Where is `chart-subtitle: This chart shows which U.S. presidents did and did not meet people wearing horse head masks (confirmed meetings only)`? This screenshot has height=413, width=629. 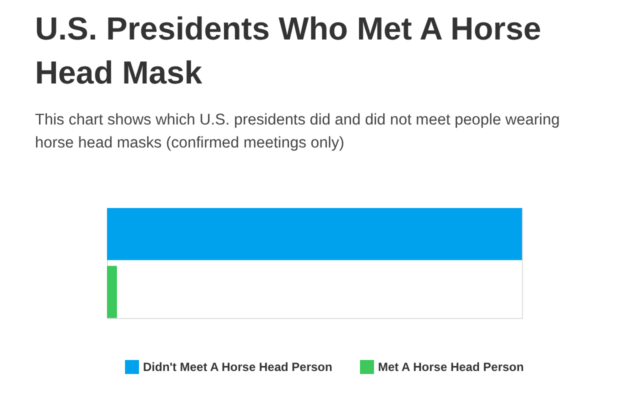
chart-subtitle: This chart shows which U.S. presidents did and did not meet people wearing horse head masks (confirmed meetings only) is located at coordinates (297, 132).